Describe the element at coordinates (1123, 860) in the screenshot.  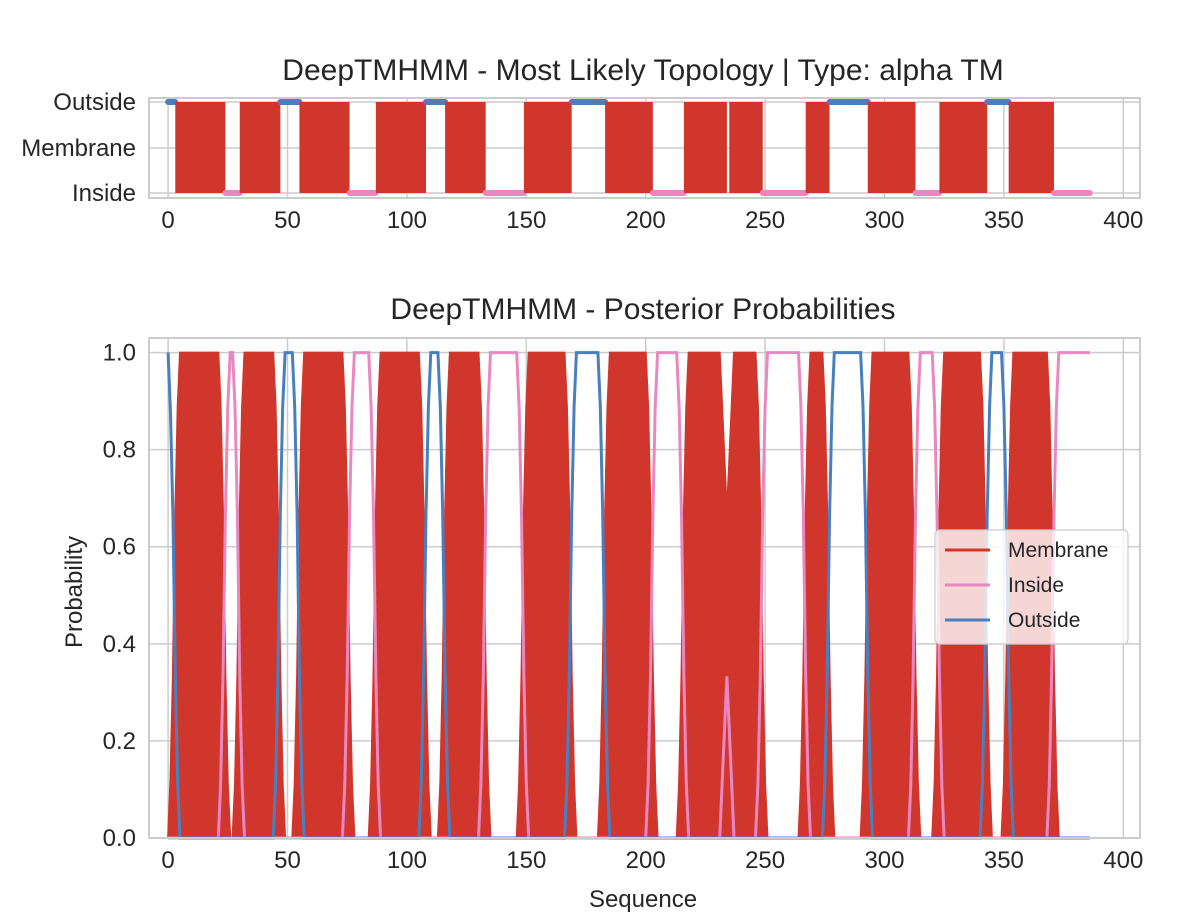
I see `posterior-x-tick-label: 400` at that location.